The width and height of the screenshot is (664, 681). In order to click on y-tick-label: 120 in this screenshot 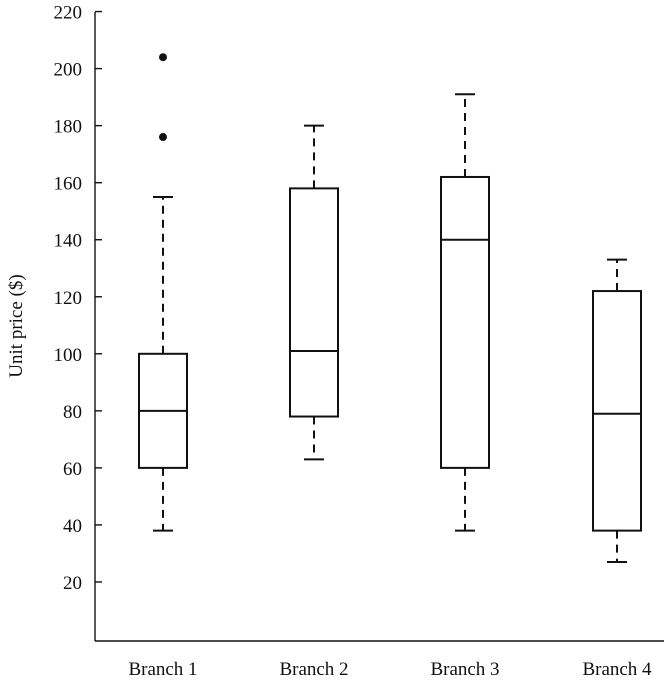, I will do `click(68, 298)`.